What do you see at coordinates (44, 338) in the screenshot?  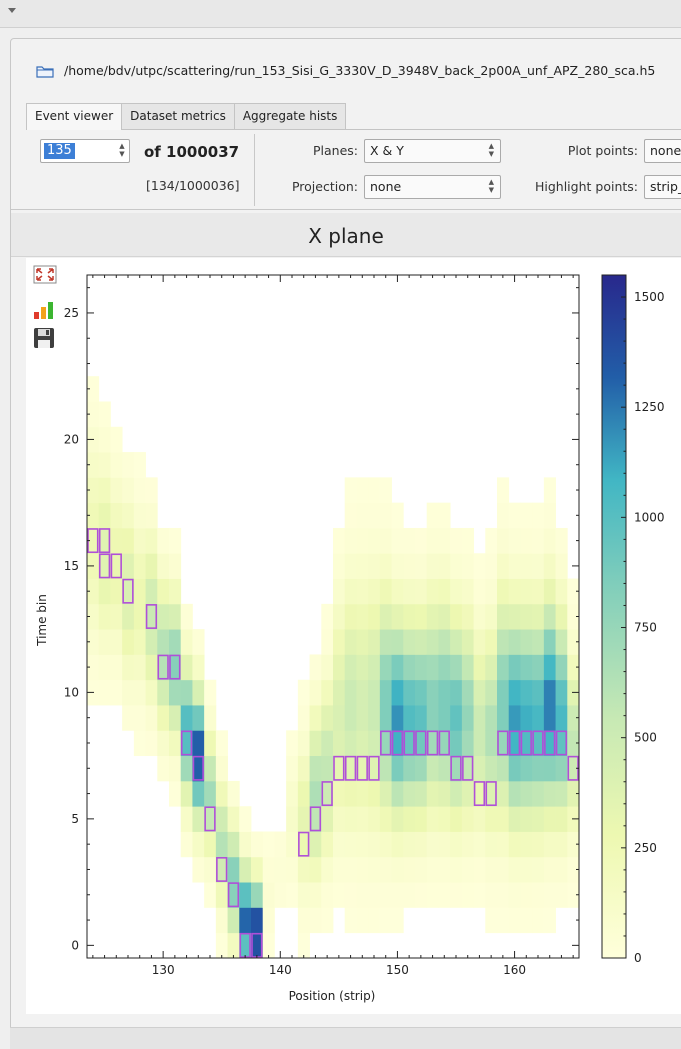 I see `save-icon` at bounding box center [44, 338].